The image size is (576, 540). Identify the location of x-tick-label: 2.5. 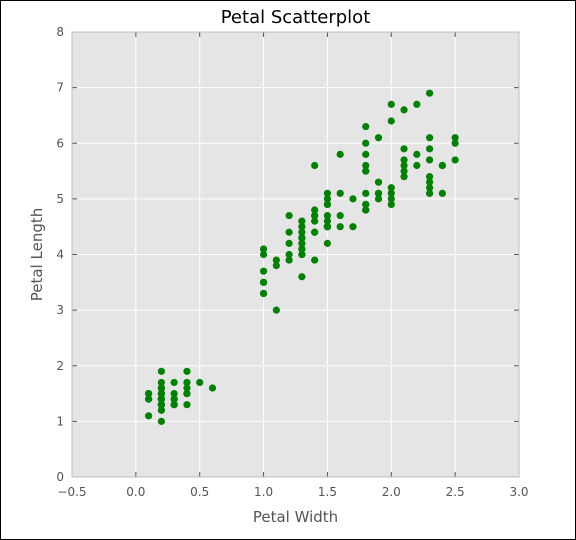
(455, 492).